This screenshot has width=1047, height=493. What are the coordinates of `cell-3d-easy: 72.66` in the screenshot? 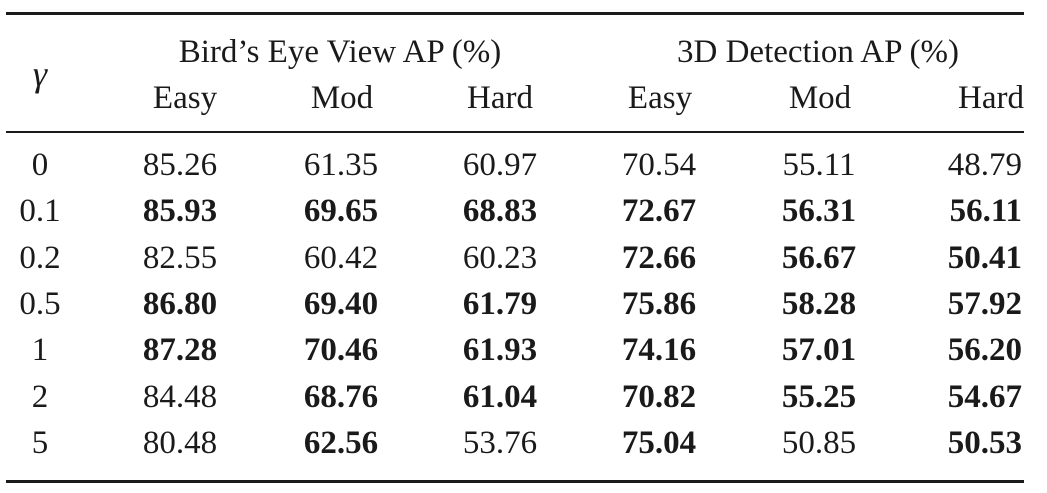 It's located at (659, 258).